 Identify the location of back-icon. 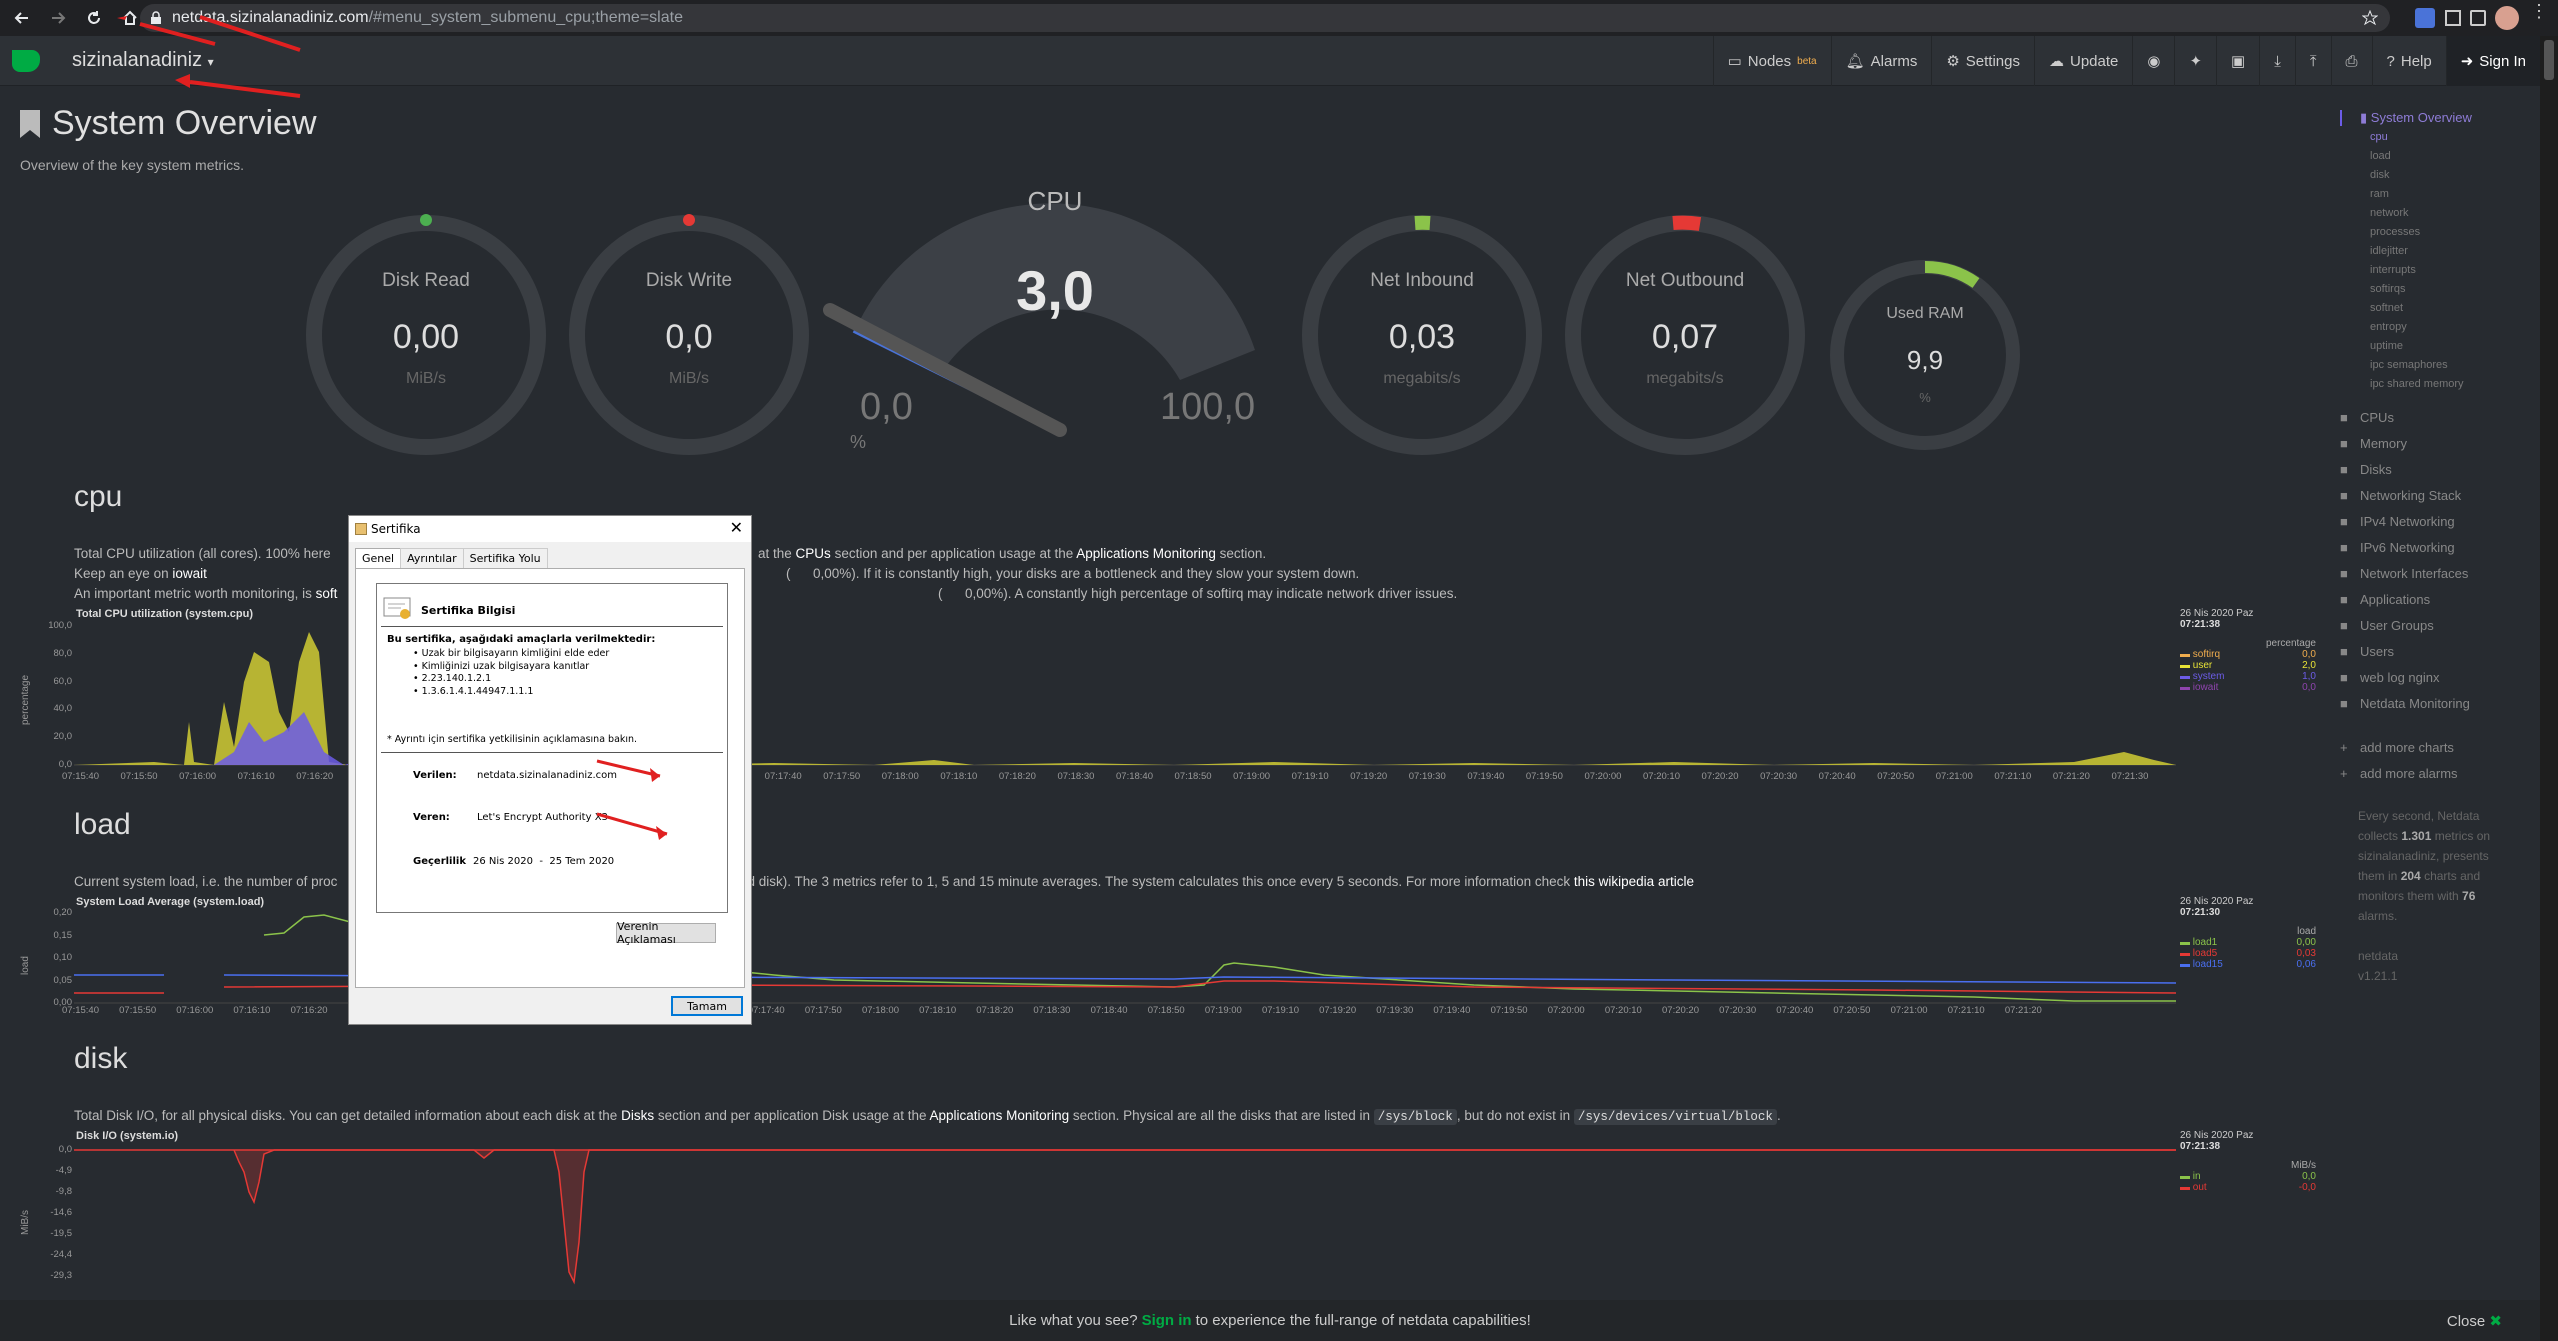
(22, 18).